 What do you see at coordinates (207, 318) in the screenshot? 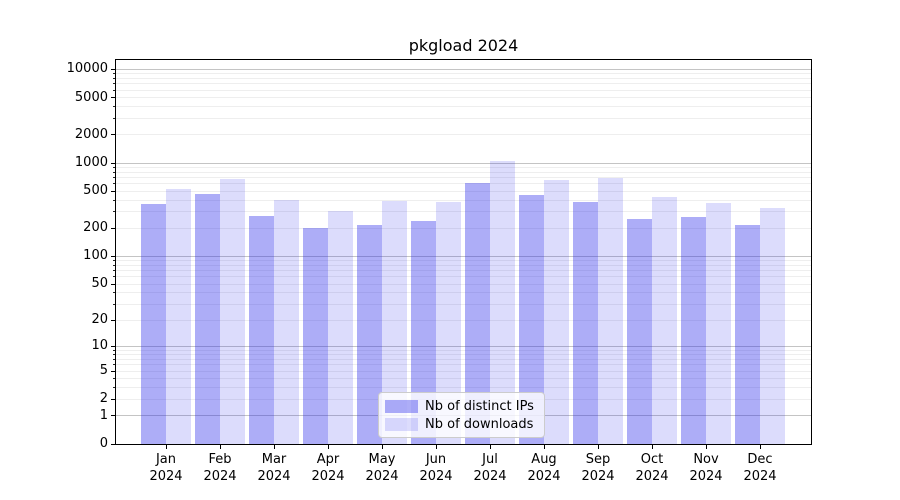
I see `bar-distinct-ips-feb` at bounding box center [207, 318].